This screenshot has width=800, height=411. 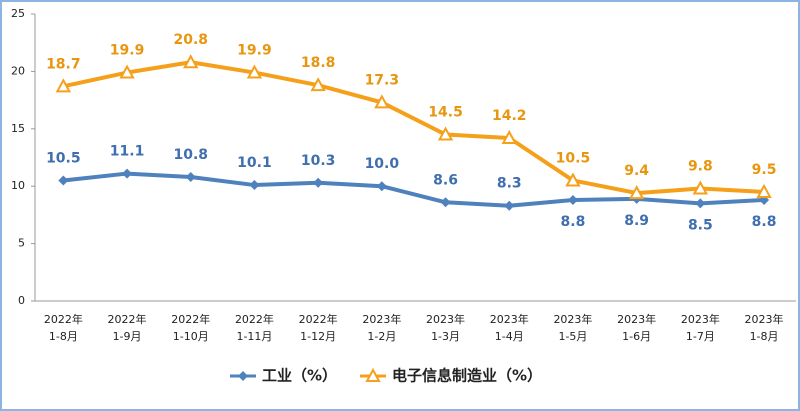 I want to click on y-tick-label: 10, so click(x=18, y=185).